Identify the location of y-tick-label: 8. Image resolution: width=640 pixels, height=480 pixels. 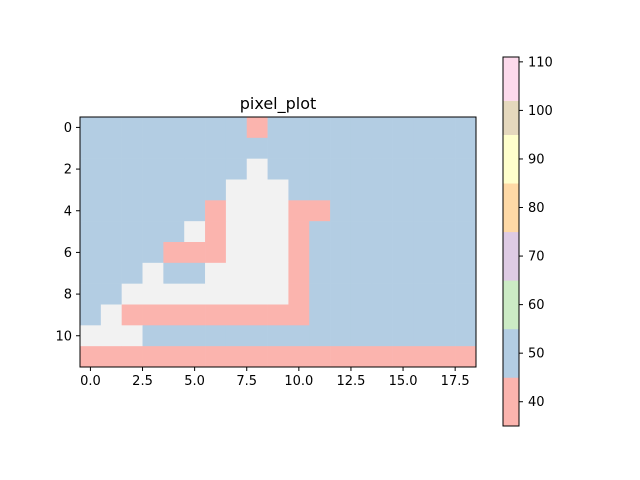
(68, 295).